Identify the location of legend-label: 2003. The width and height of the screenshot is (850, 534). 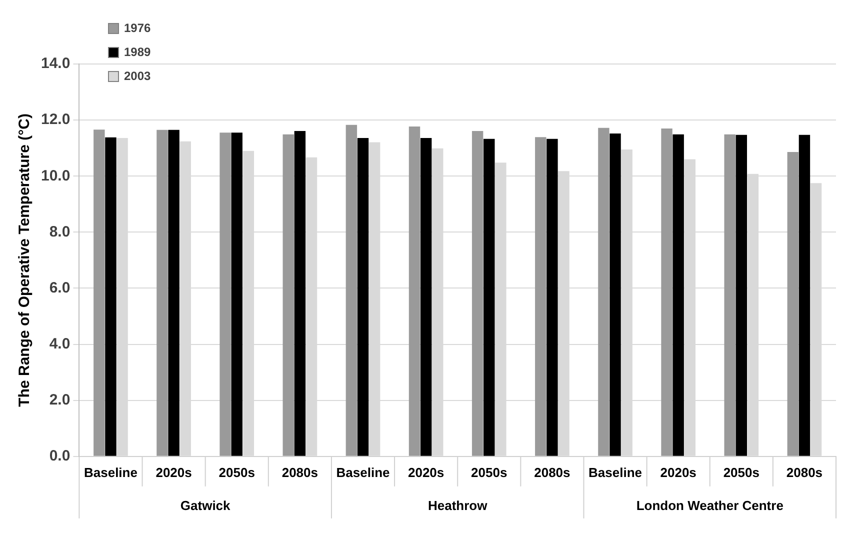
(137, 76).